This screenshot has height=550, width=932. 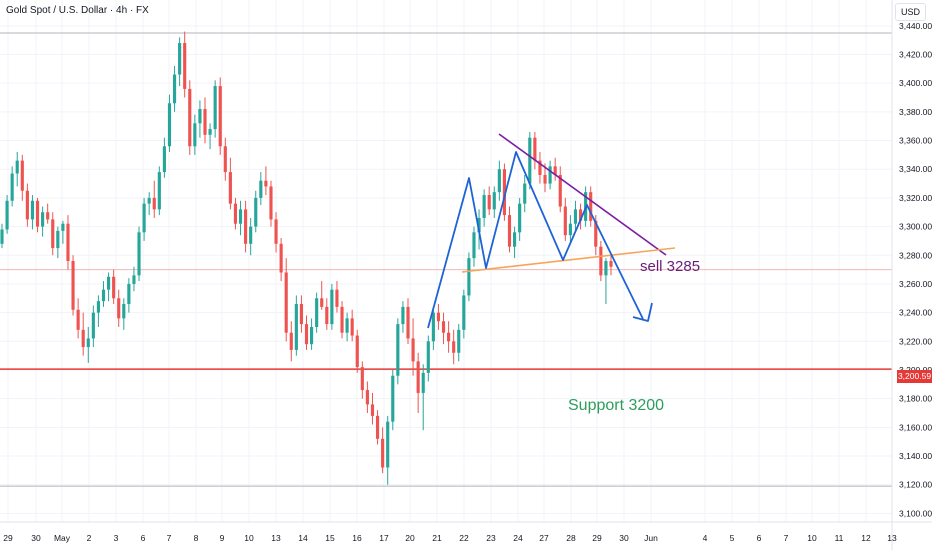 I want to click on trend-line, so click(x=582, y=194).